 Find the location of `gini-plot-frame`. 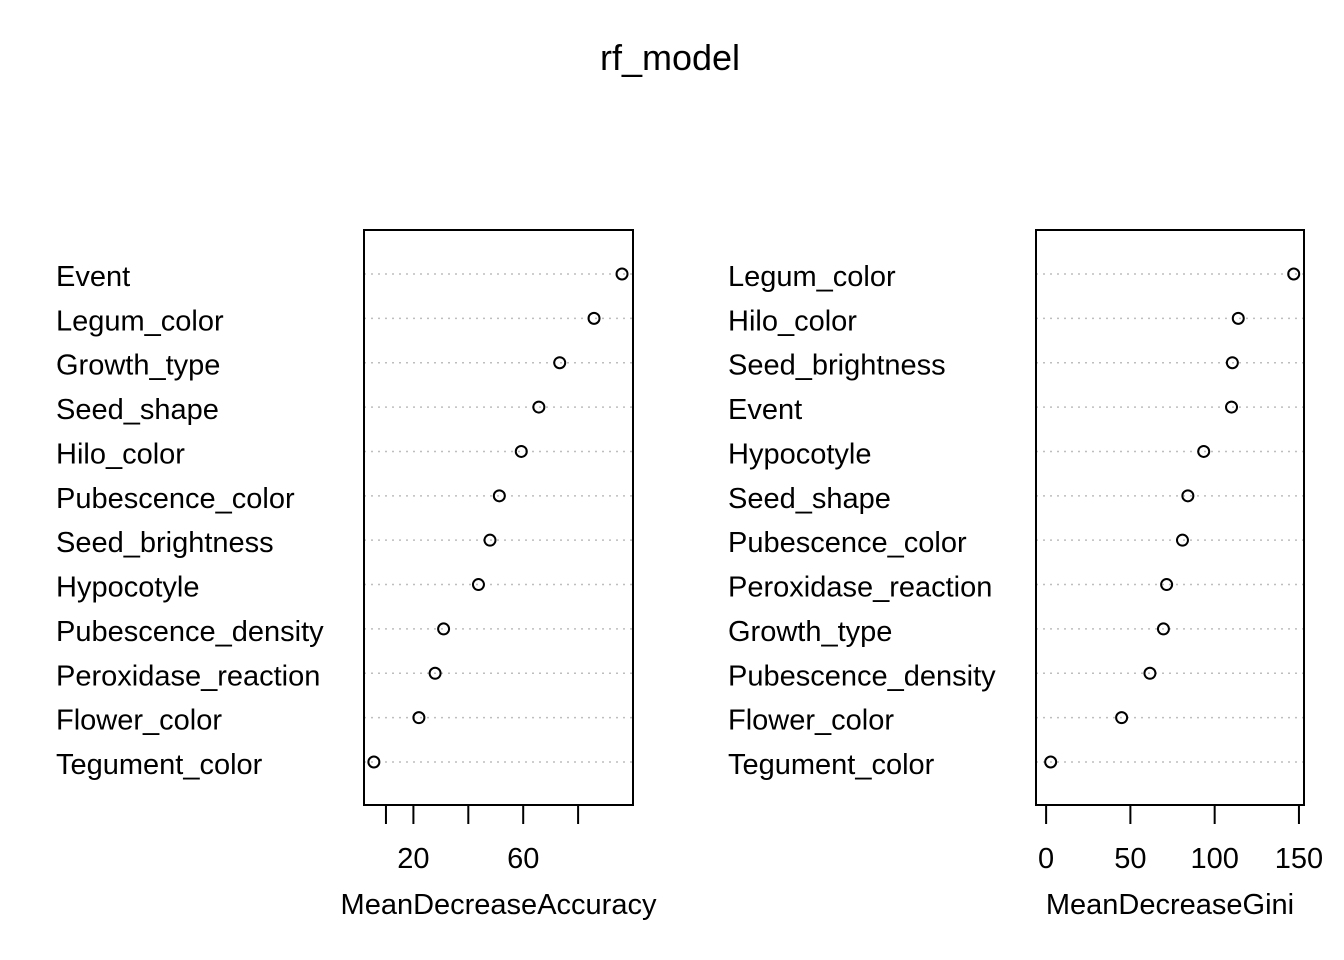

gini-plot-frame is located at coordinates (1170, 517).